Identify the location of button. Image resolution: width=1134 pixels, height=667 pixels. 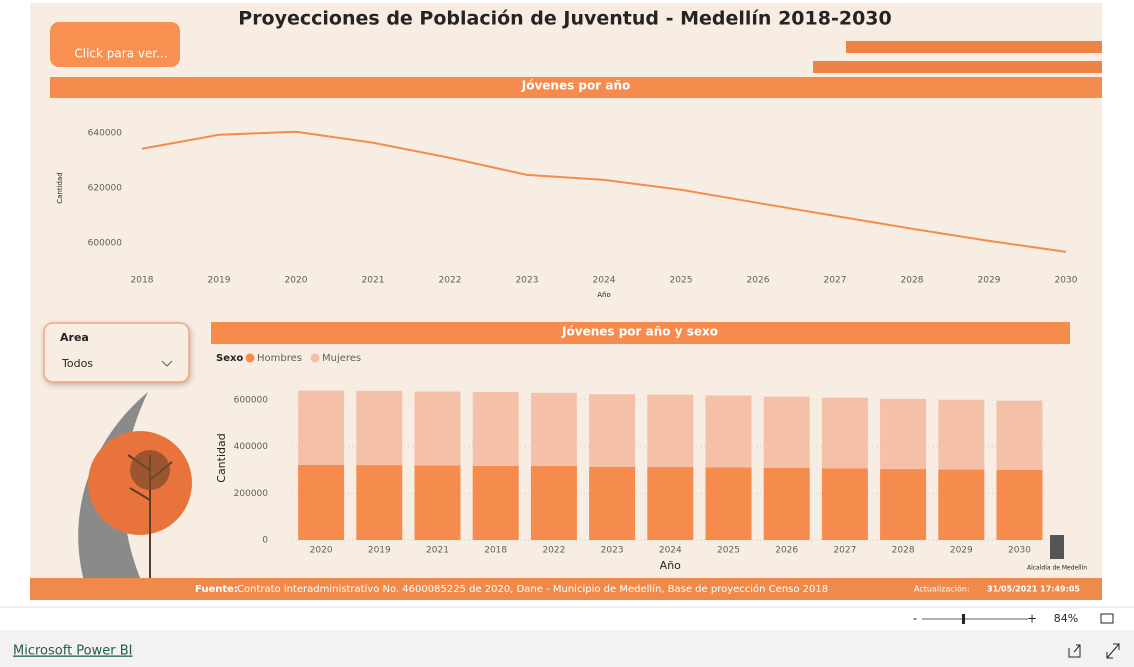
(115, 44).